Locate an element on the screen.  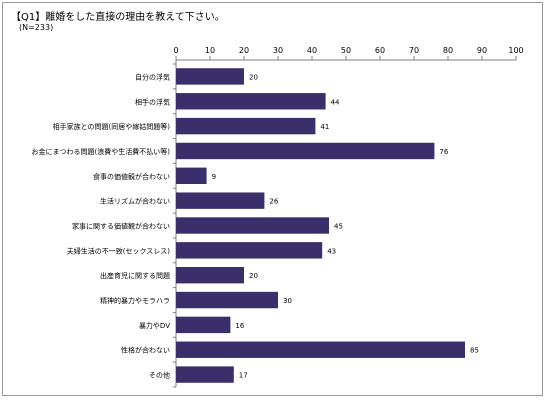
category-label: 家事に関する価値観が合わない is located at coordinates (121, 226).